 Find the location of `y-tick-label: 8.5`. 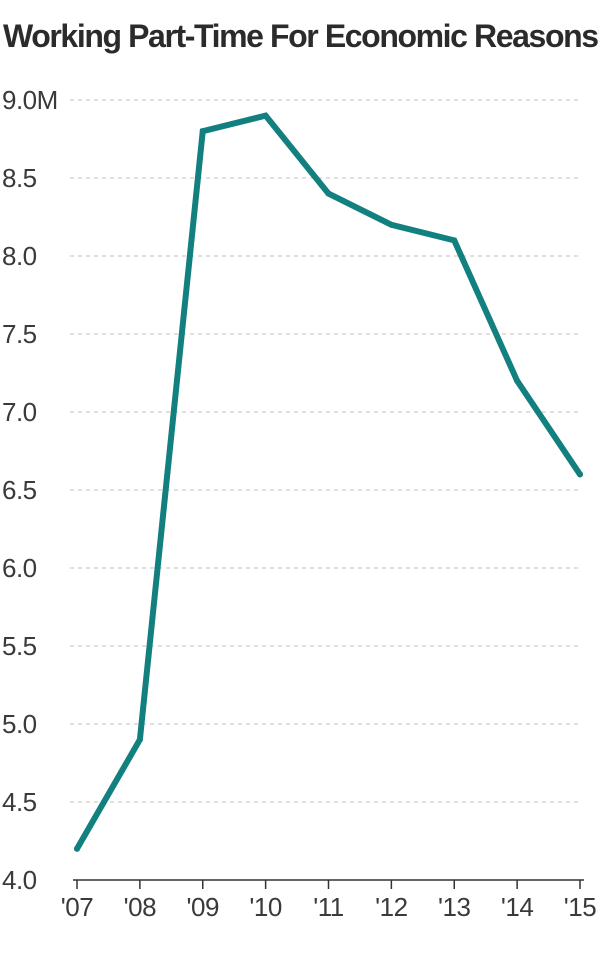

y-tick-label: 8.5 is located at coordinates (19, 178).